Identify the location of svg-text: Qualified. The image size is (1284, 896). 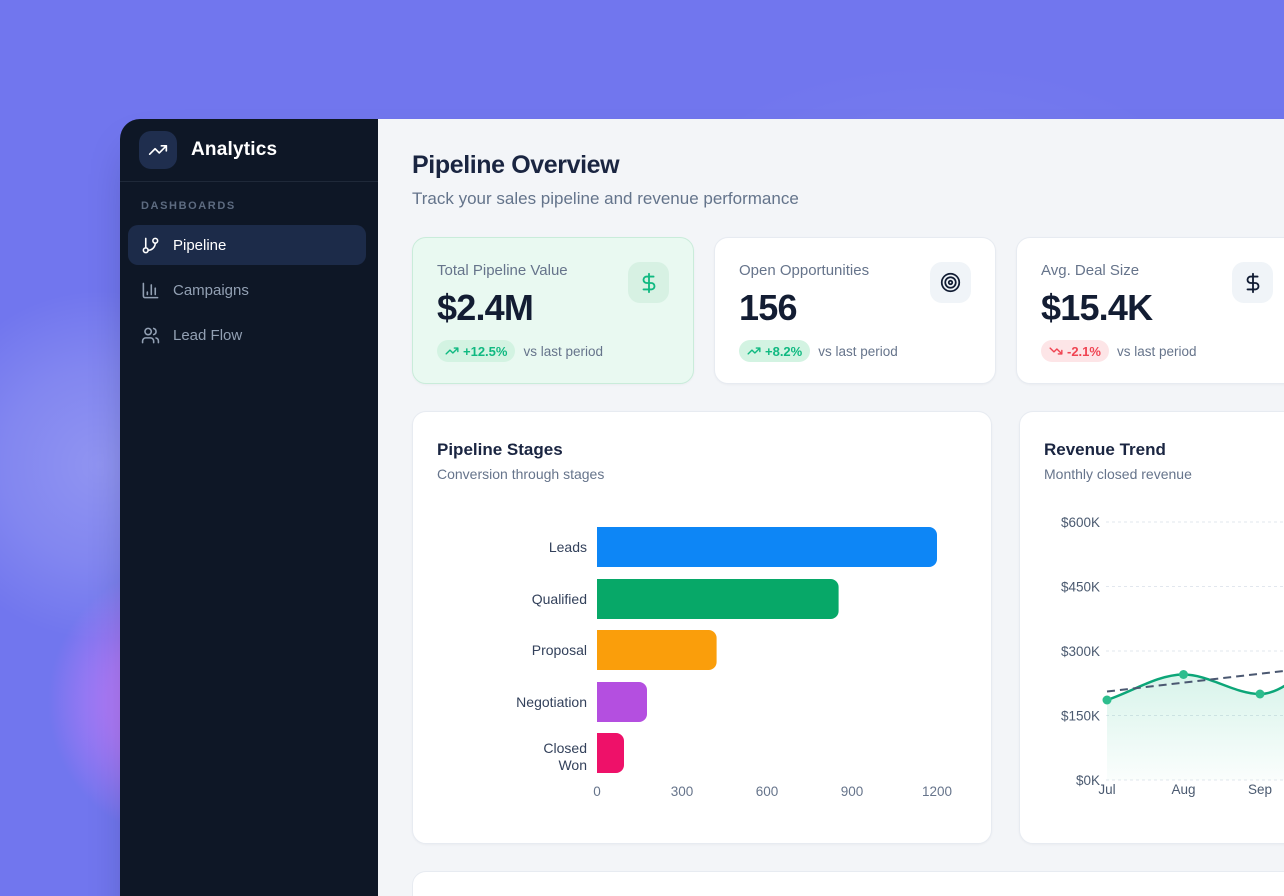
(559, 599).